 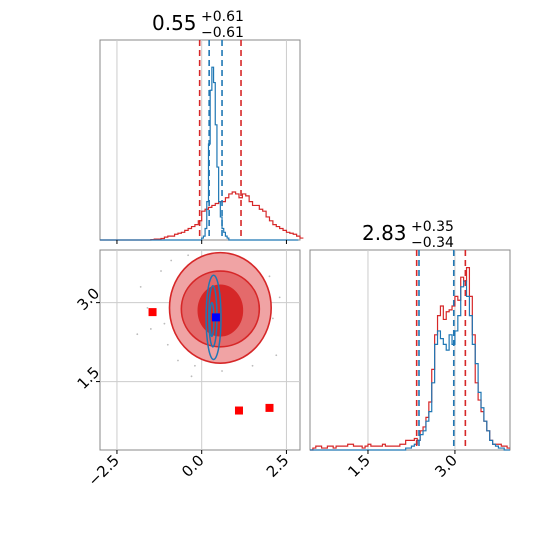 I want to click on scatter-xtick-label-0: −2.5, so click(x=103, y=470).